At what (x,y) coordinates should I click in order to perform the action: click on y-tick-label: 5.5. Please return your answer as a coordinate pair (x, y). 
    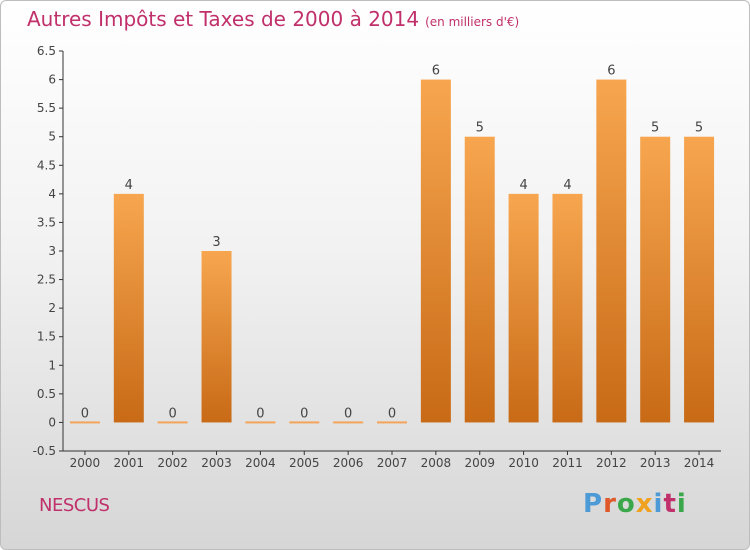
    Looking at the image, I should click on (46, 108).